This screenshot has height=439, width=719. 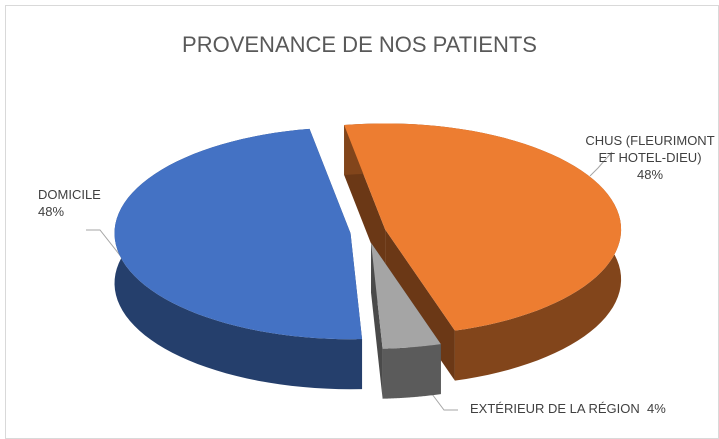 What do you see at coordinates (359, 44) in the screenshot?
I see `chart-title: PROVENANCE DE NOS PATIENTS` at bounding box center [359, 44].